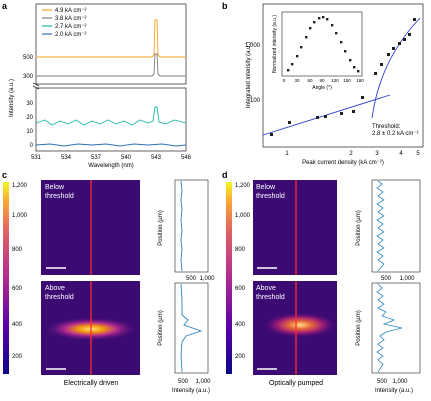 This screenshot has width=431, height=401. I want to click on spectrum-3.8, so click(111, 65).